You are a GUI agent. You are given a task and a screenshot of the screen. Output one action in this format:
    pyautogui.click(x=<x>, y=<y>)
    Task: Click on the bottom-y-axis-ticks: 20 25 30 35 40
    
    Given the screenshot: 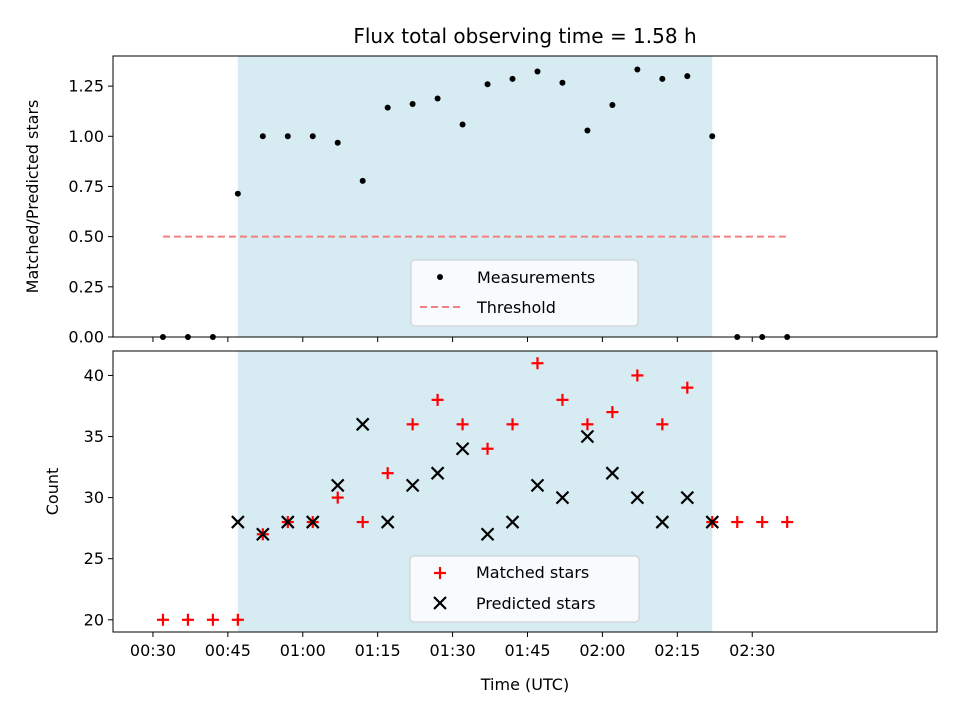 What is the action you would take?
    pyautogui.click(x=98, y=497)
    